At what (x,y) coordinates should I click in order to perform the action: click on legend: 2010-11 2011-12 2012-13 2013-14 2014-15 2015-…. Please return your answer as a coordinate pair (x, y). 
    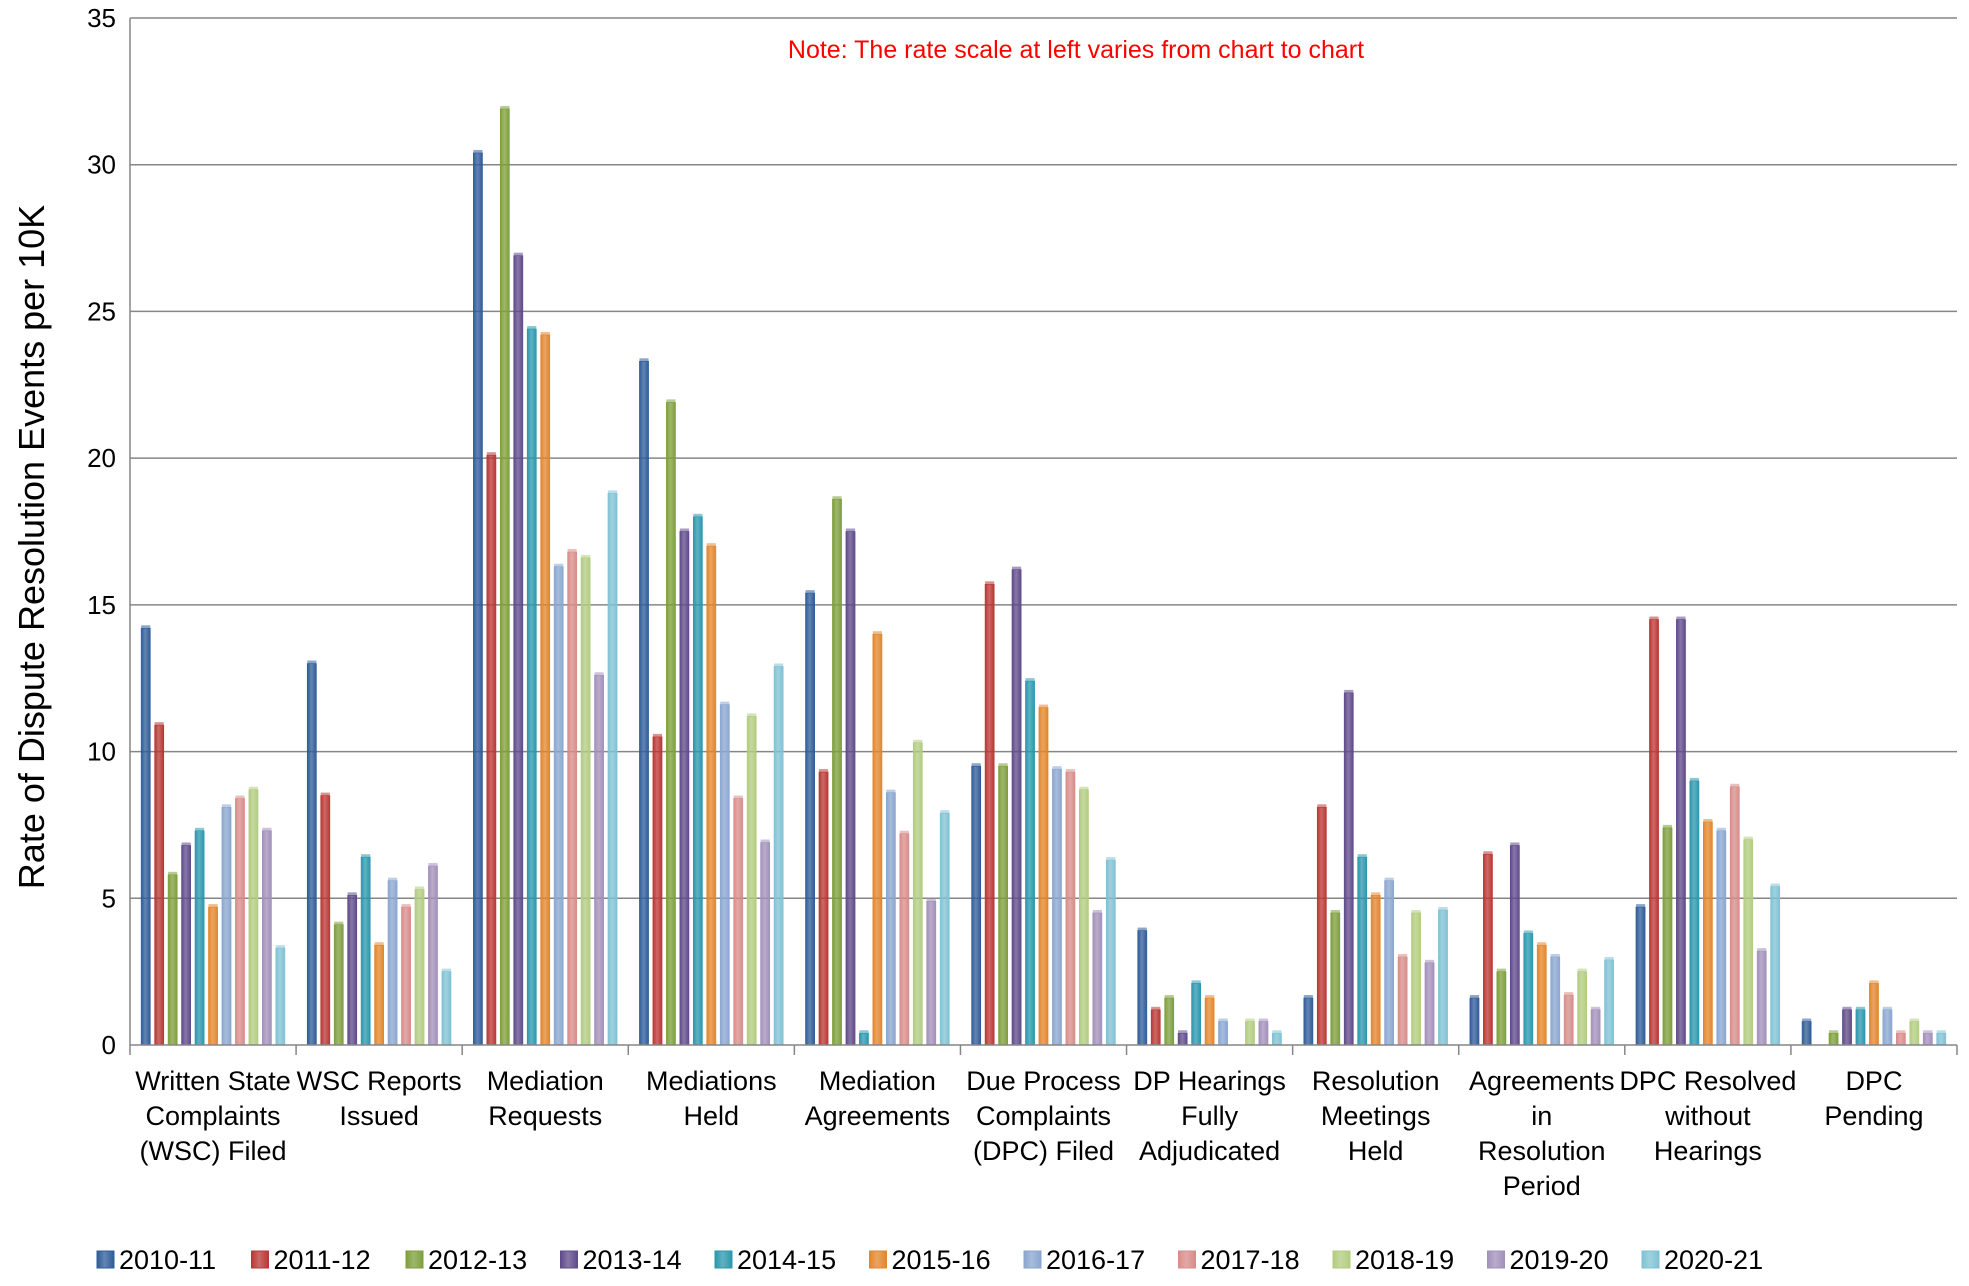
    Looking at the image, I should click on (929, 1260).